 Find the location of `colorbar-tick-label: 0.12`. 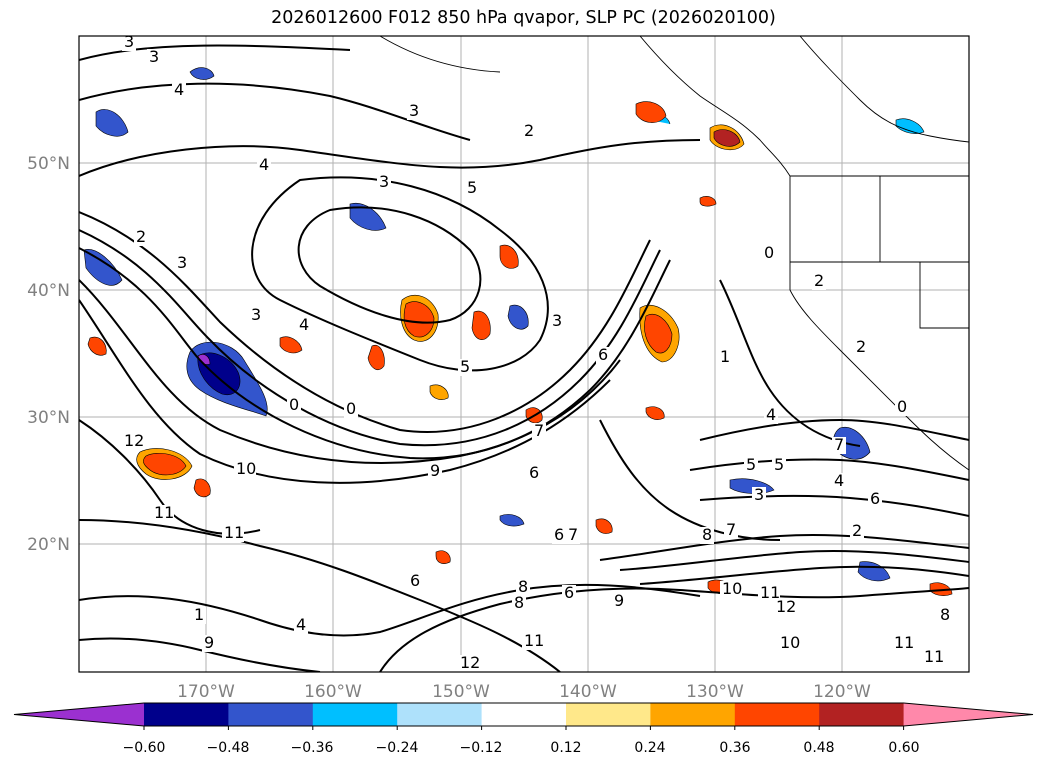

colorbar-tick-label: 0.12 is located at coordinates (565, 748).